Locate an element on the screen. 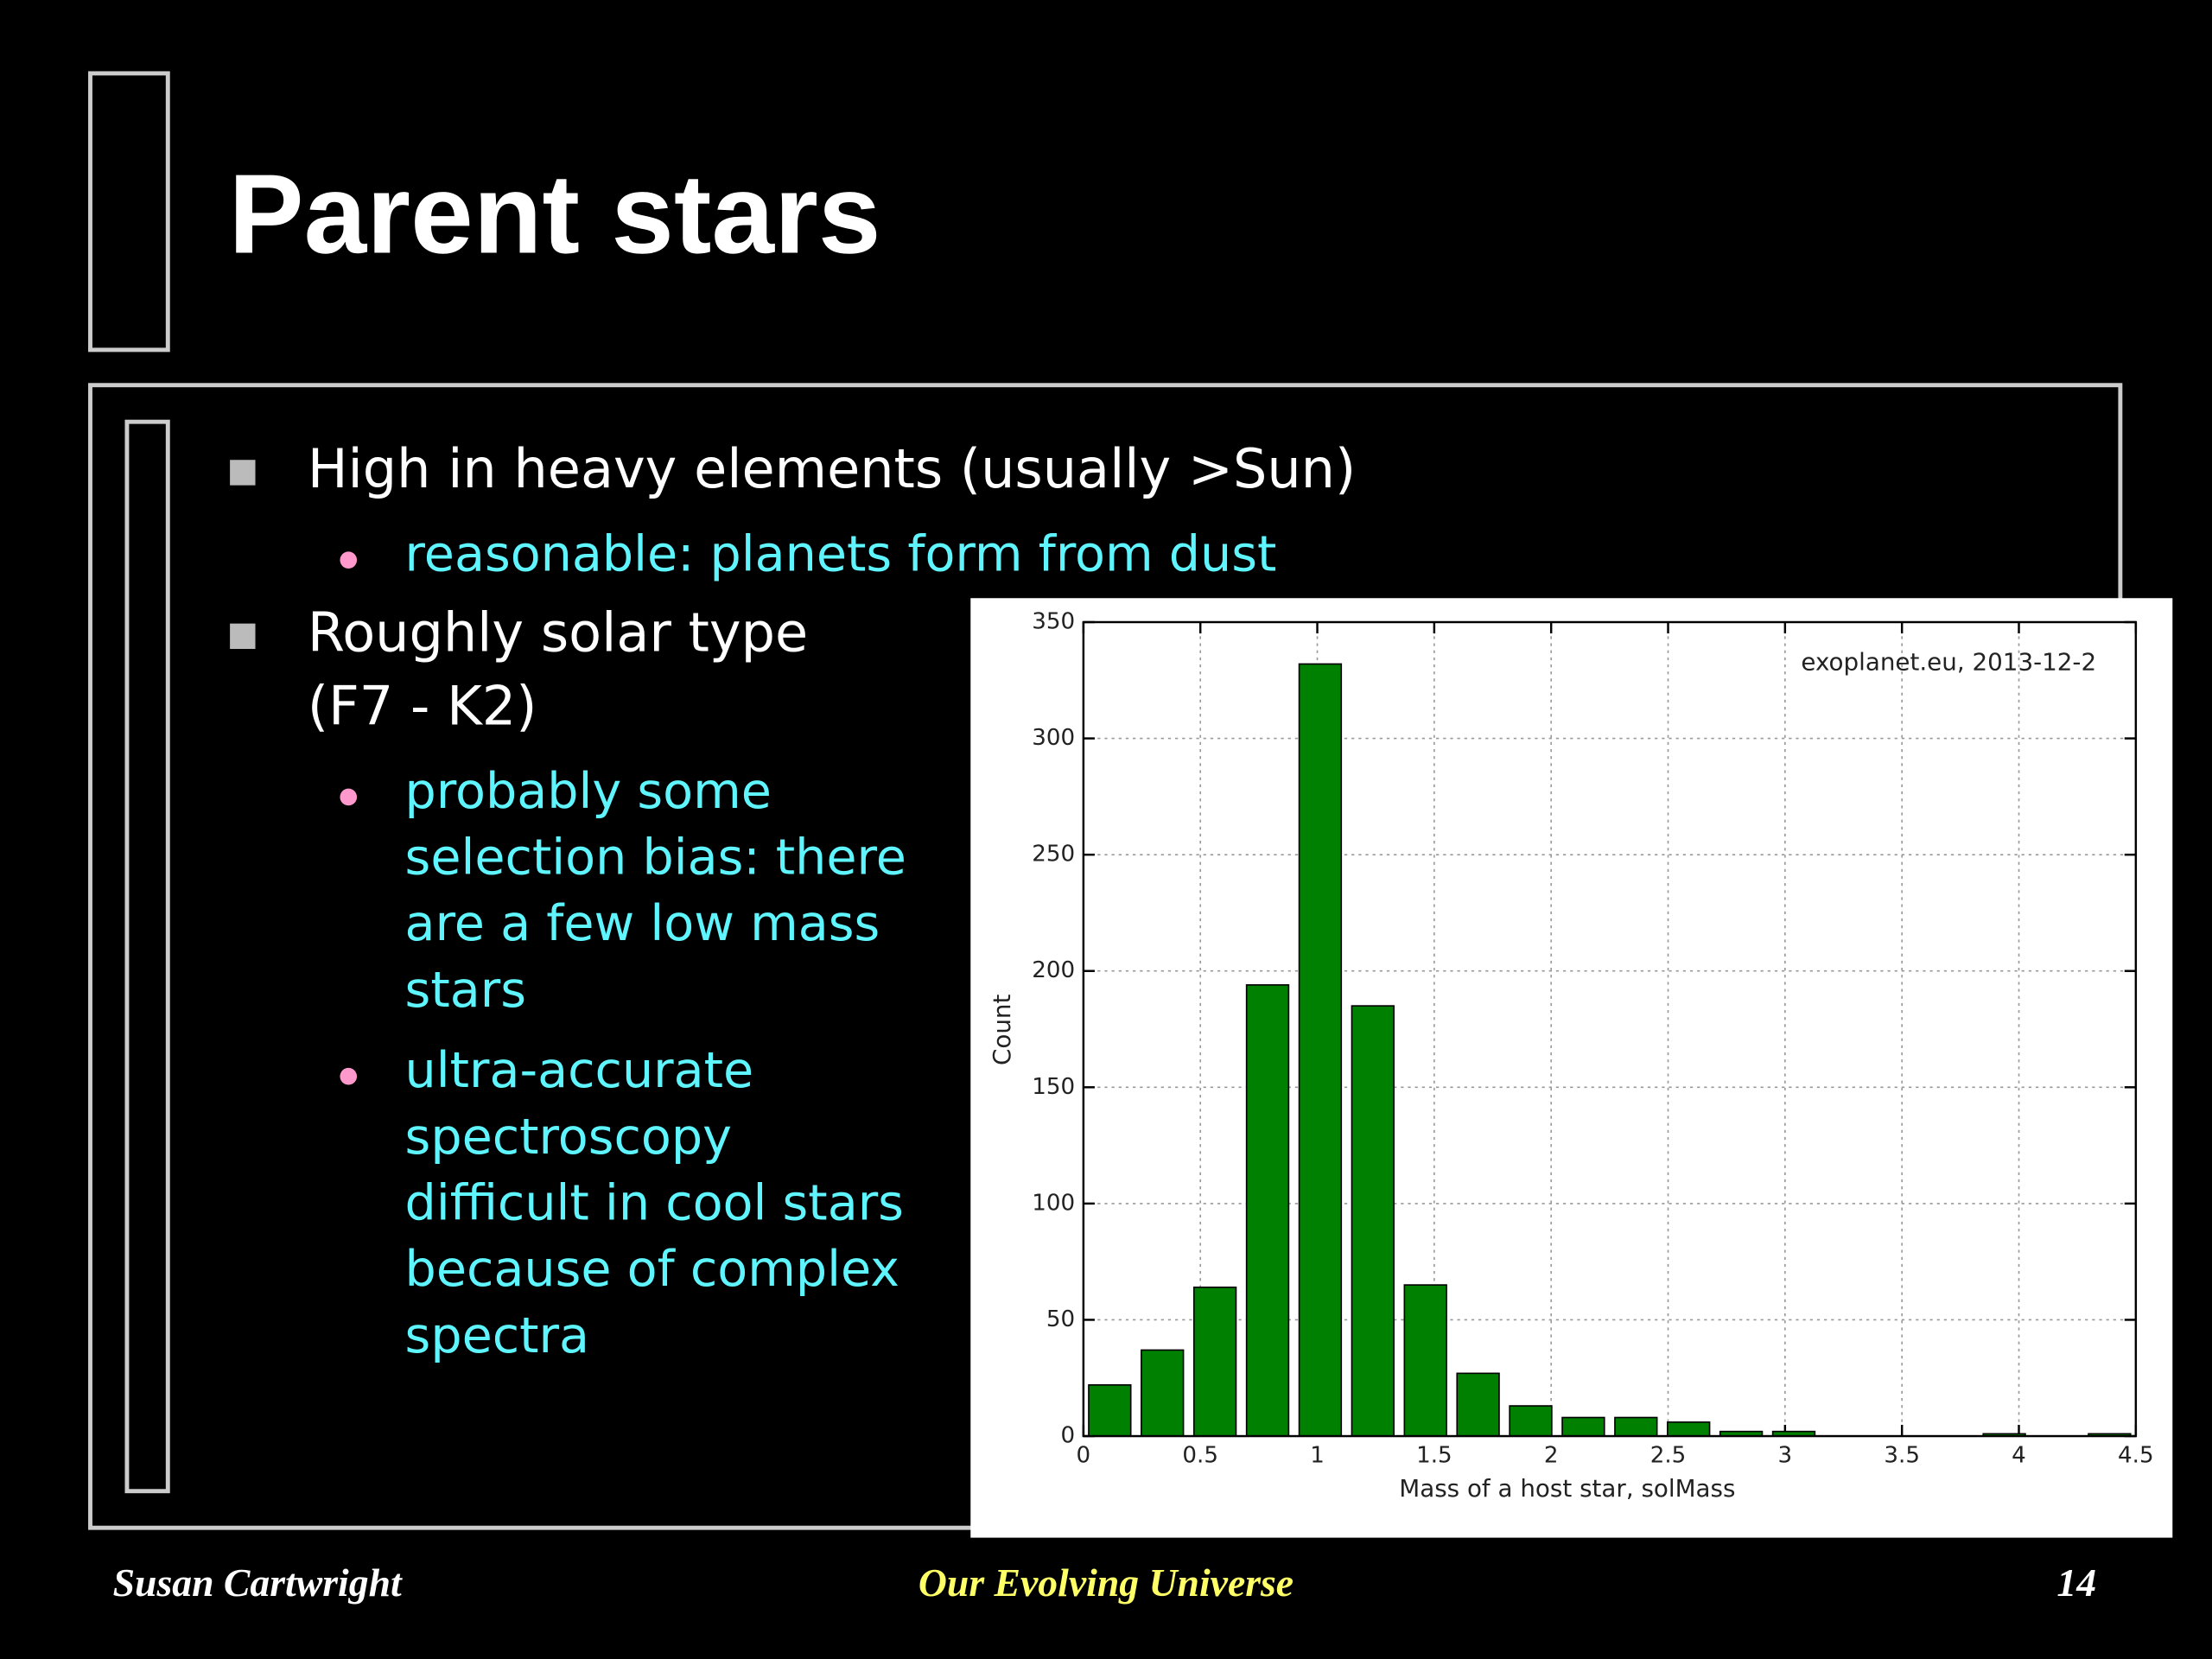  sub-bullet-text: spectroscopy is located at coordinates (568, 1137).